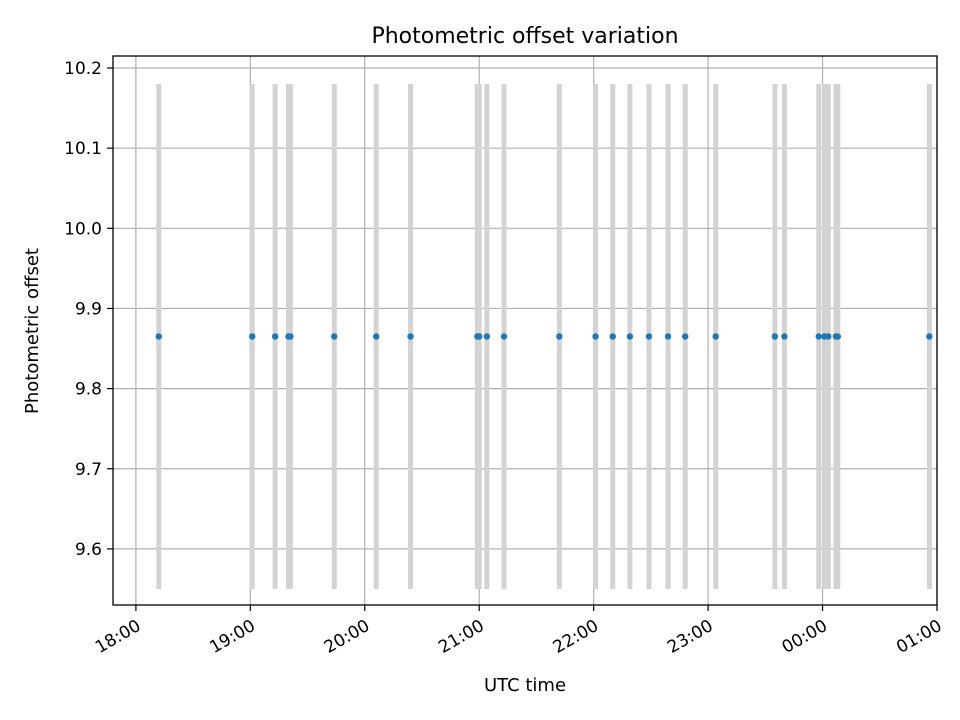  What do you see at coordinates (88, 550) in the screenshot?
I see `y-tick-label: 9.6` at bounding box center [88, 550].